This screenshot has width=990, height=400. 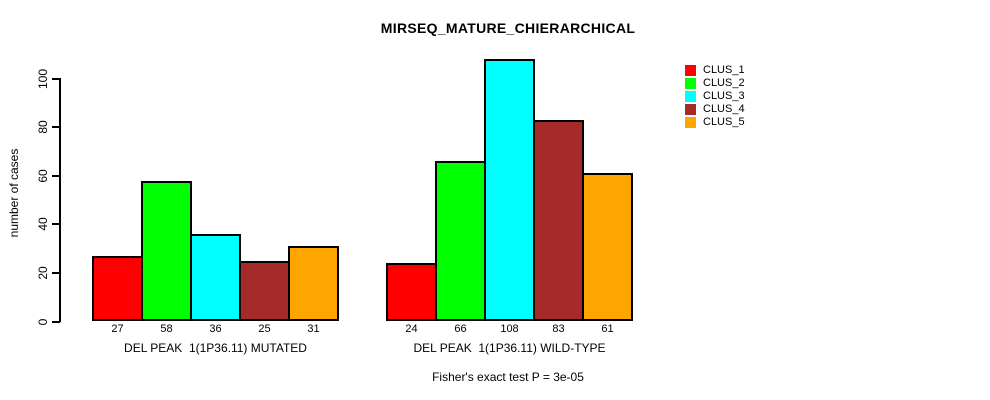 I want to click on bar-value-label: 58, so click(x=166, y=329).